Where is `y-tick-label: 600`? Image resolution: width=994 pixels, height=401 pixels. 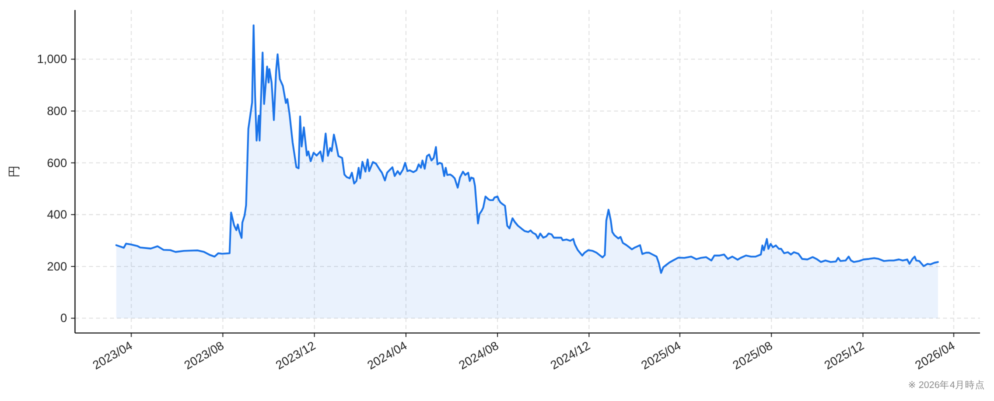 y-tick-label: 600 is located at coordinates (57, 163).